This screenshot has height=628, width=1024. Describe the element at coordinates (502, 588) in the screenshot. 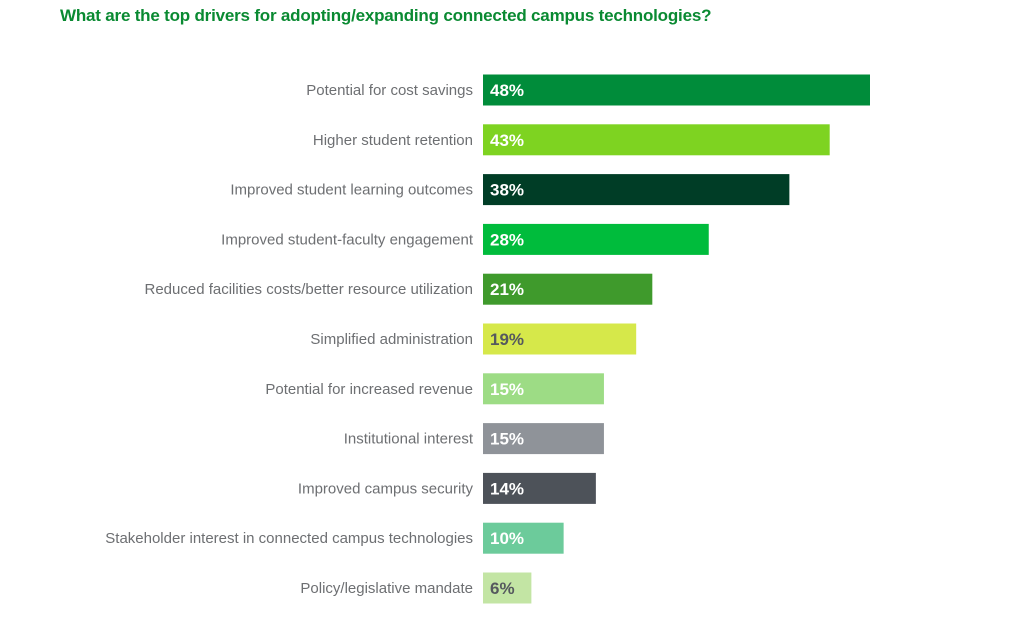

I see `value-label: 6%` at that location.